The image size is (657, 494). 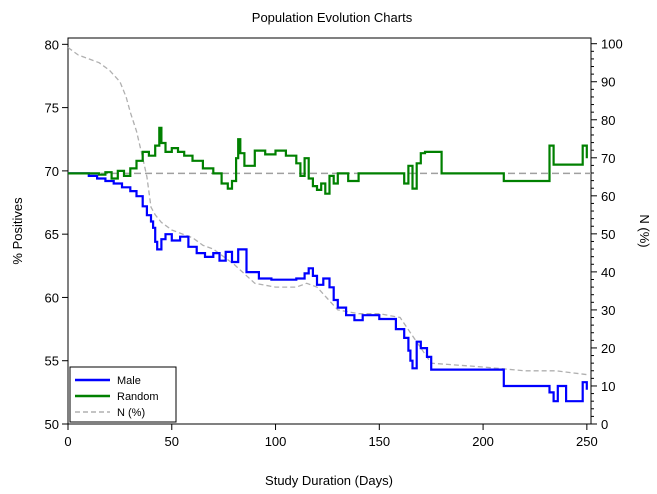 What do you see at coordinates (331, 436) in the screenshot?
I see `x-axis-ticks: 0 50 100 150 200 250` at bounding box center [331, 436].